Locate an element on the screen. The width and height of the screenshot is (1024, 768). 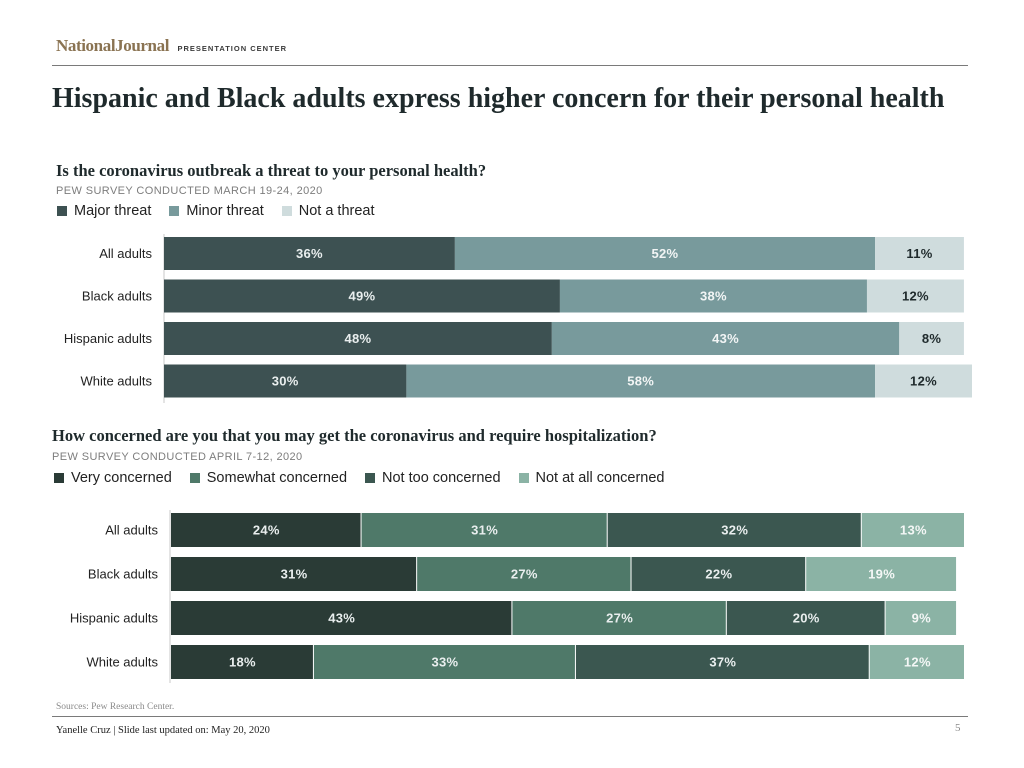
data-label-black-adults-not-too-concerned: 22% is located at coordinates (718, 574).